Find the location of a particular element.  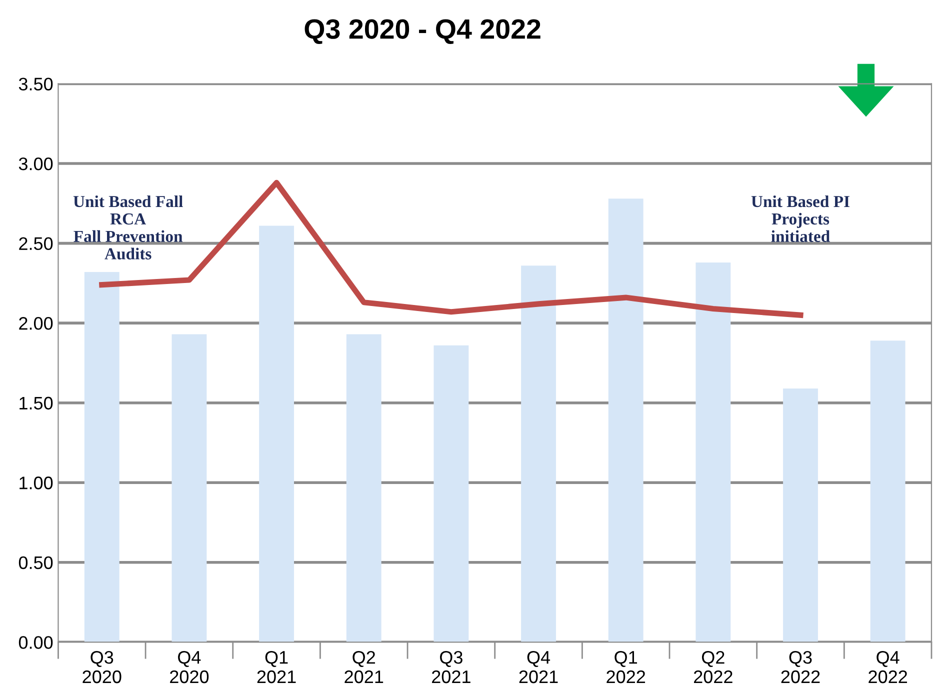

y-tick-label: 0.00 is located at coordinates (35, 642).